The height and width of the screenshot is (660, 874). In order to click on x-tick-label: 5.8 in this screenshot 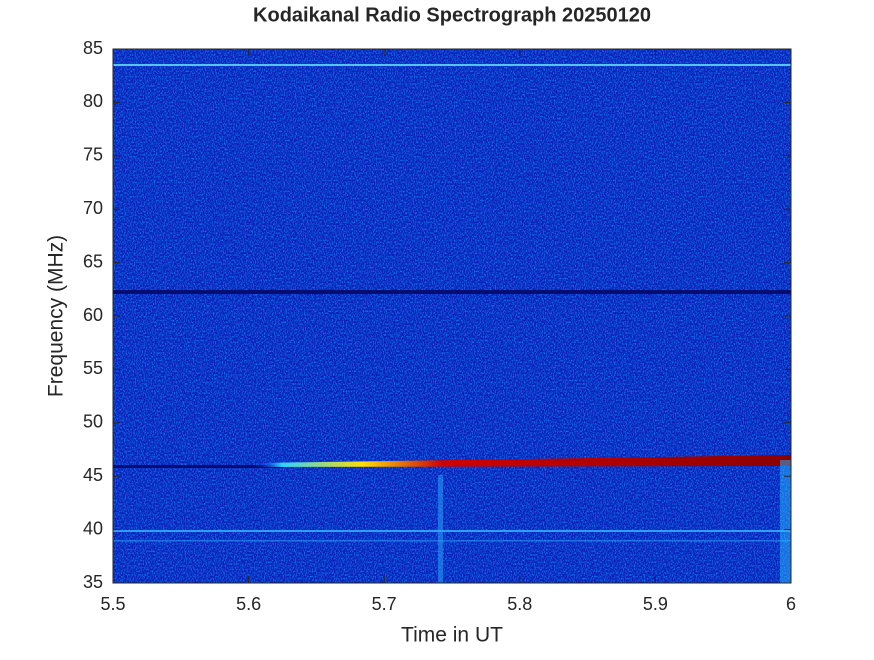, I will do `click(519, 604)`.